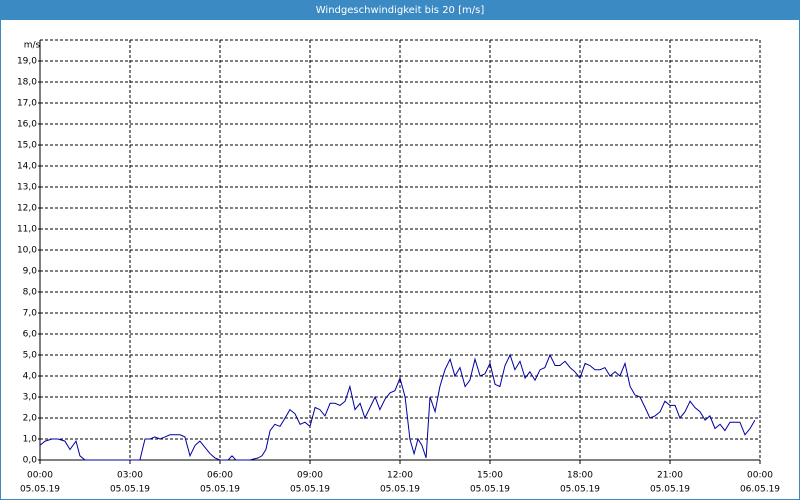 The height and width of the screenshot is (500, 800). Describe the element at coordinates (27, 167) in the screenshot. I see `y-tick-label: 14,0` at that location.